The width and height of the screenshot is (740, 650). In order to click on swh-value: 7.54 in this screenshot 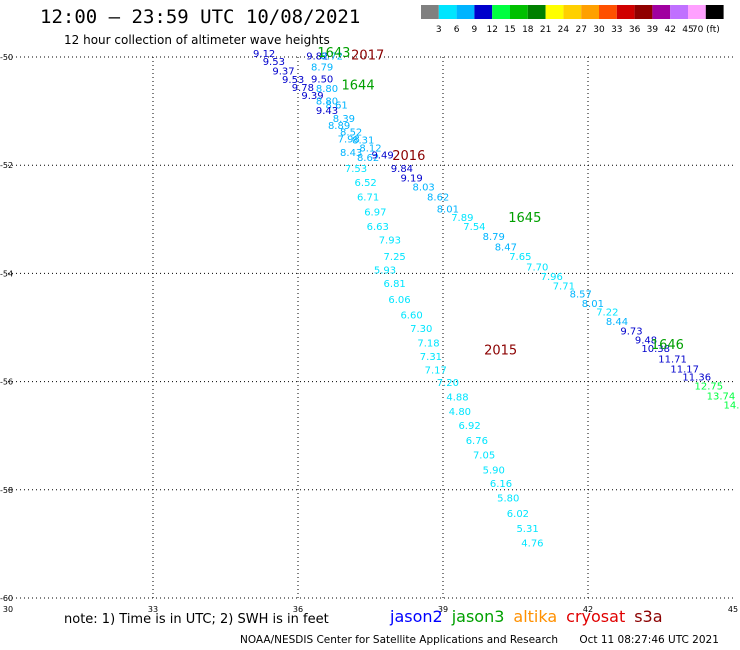, I will do `click(474, 227)`.